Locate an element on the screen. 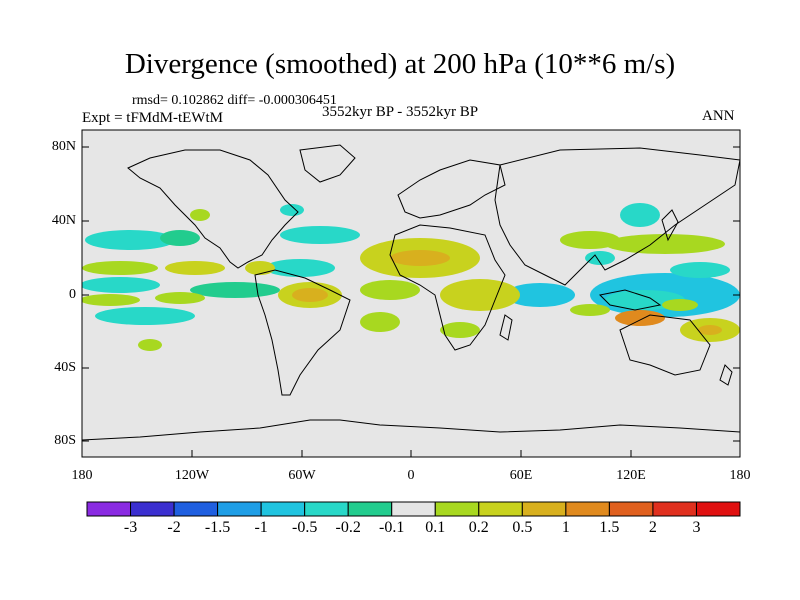  colorbar-label: 1 is located at coordinates (565, 527).